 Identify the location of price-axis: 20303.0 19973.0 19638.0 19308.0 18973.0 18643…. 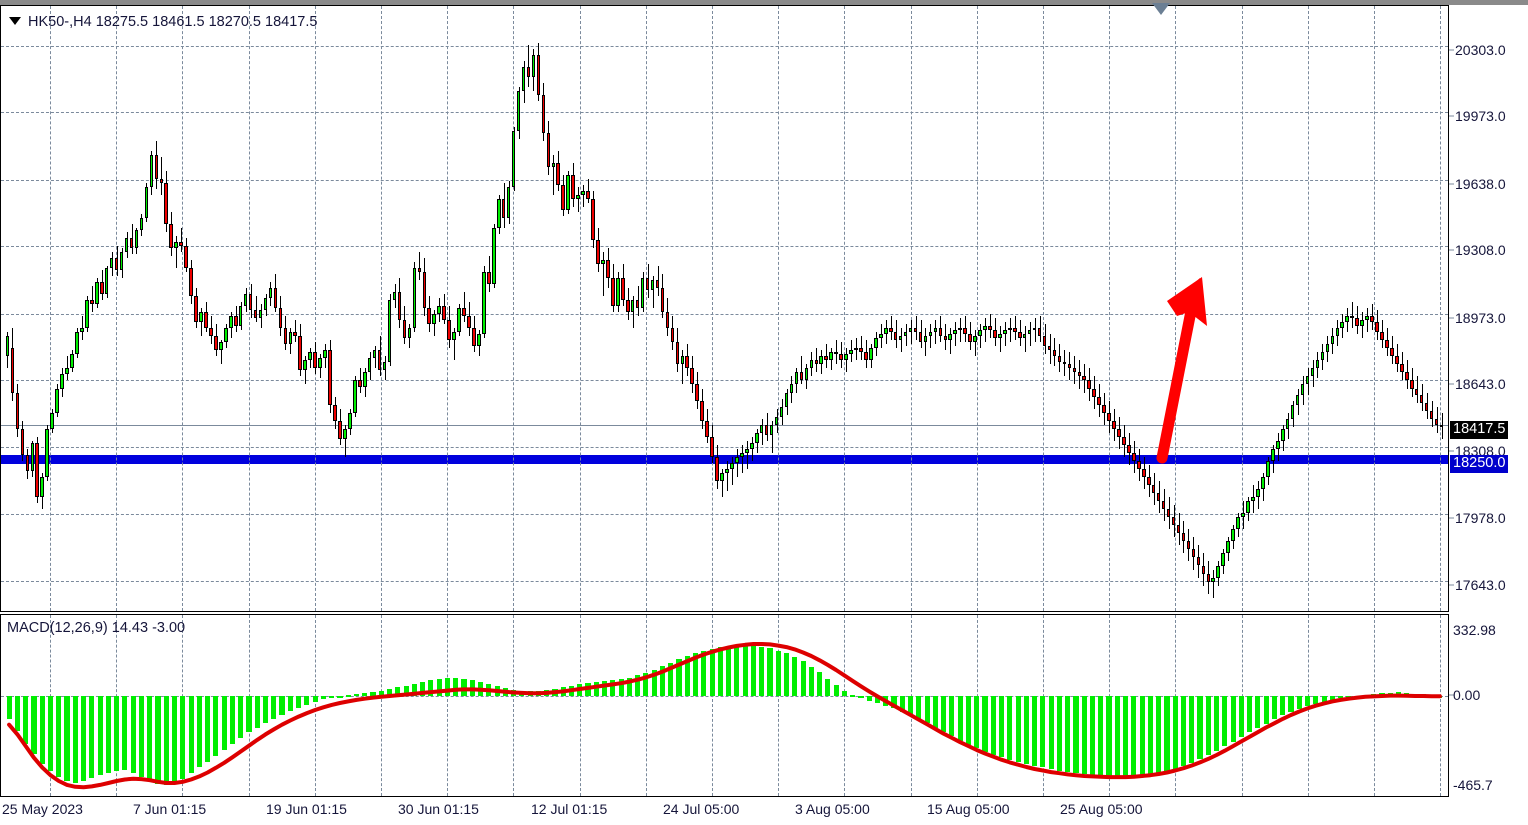
(1488, 308).